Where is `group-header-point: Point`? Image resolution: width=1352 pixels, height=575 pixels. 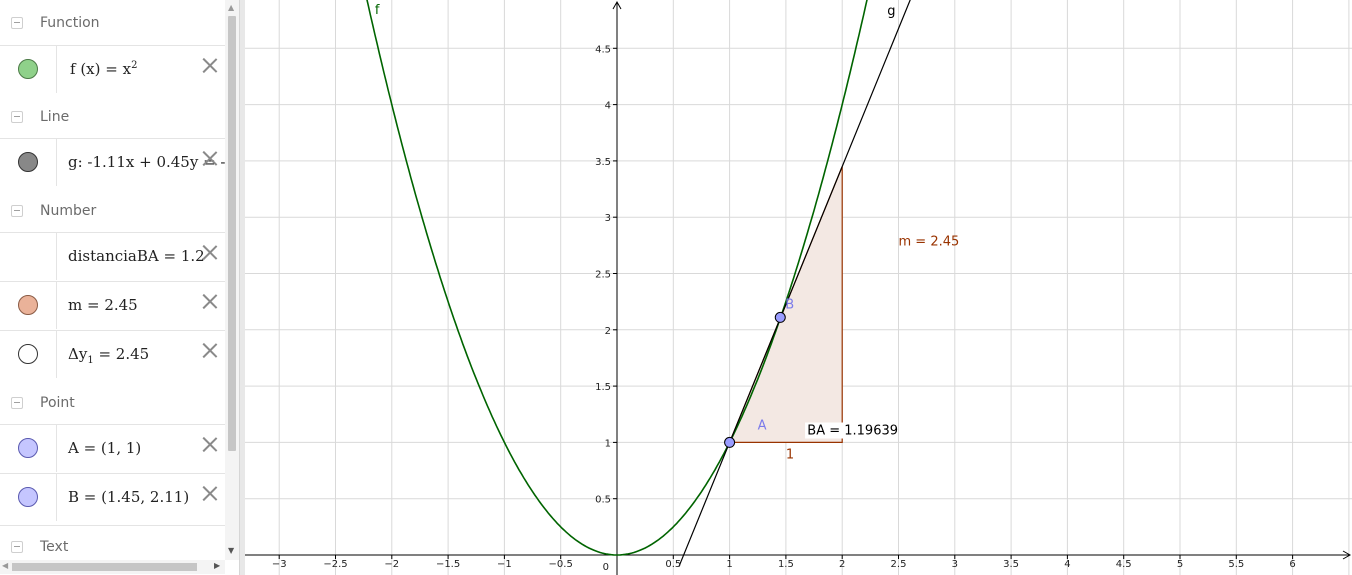
group-header-point: Point is located at coordinates (112, 404).